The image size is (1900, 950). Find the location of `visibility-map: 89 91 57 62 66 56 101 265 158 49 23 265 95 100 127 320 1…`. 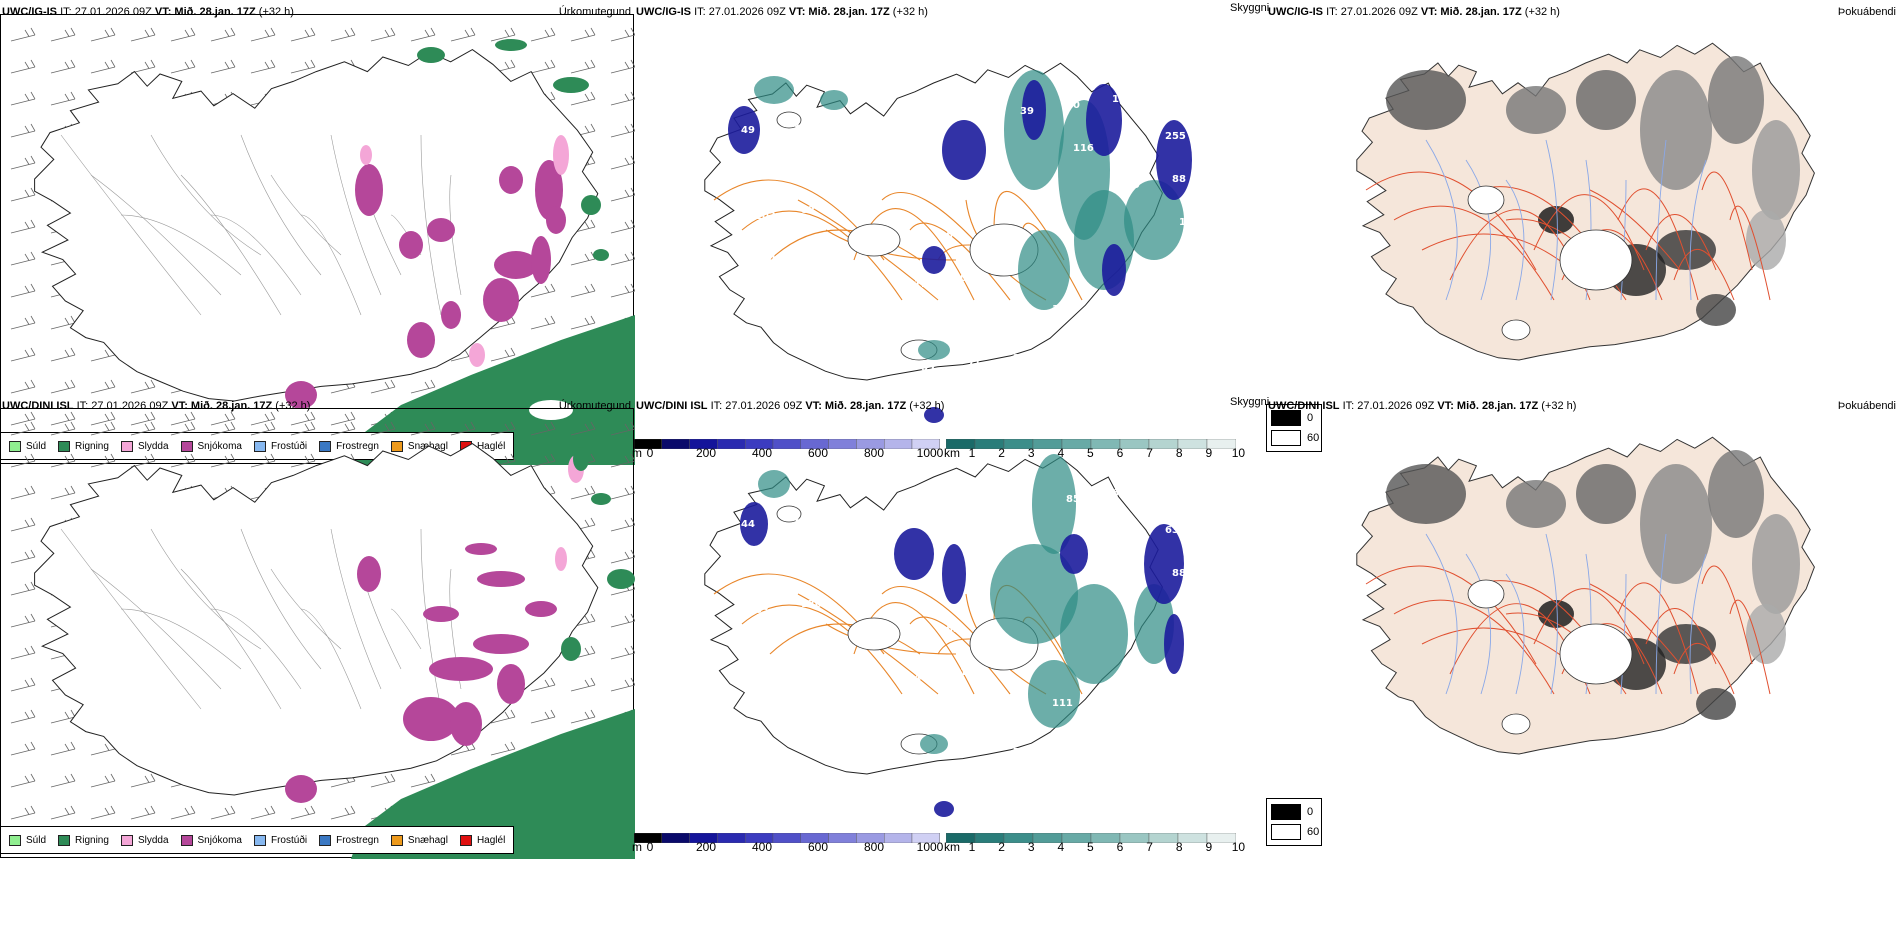

visibility-map: 89 91 57 62 66 56 101 265 158 49 23 265 95 100 127 320 1… is located at coordinates (952, 242).